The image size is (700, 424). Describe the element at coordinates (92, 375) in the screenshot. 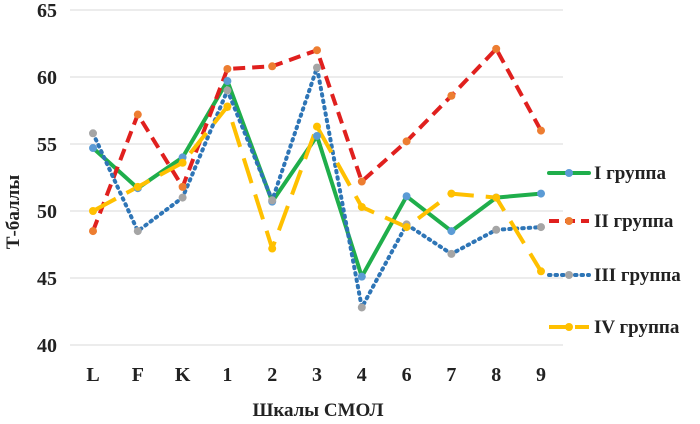

I see `x-tick-label: L` at that location.